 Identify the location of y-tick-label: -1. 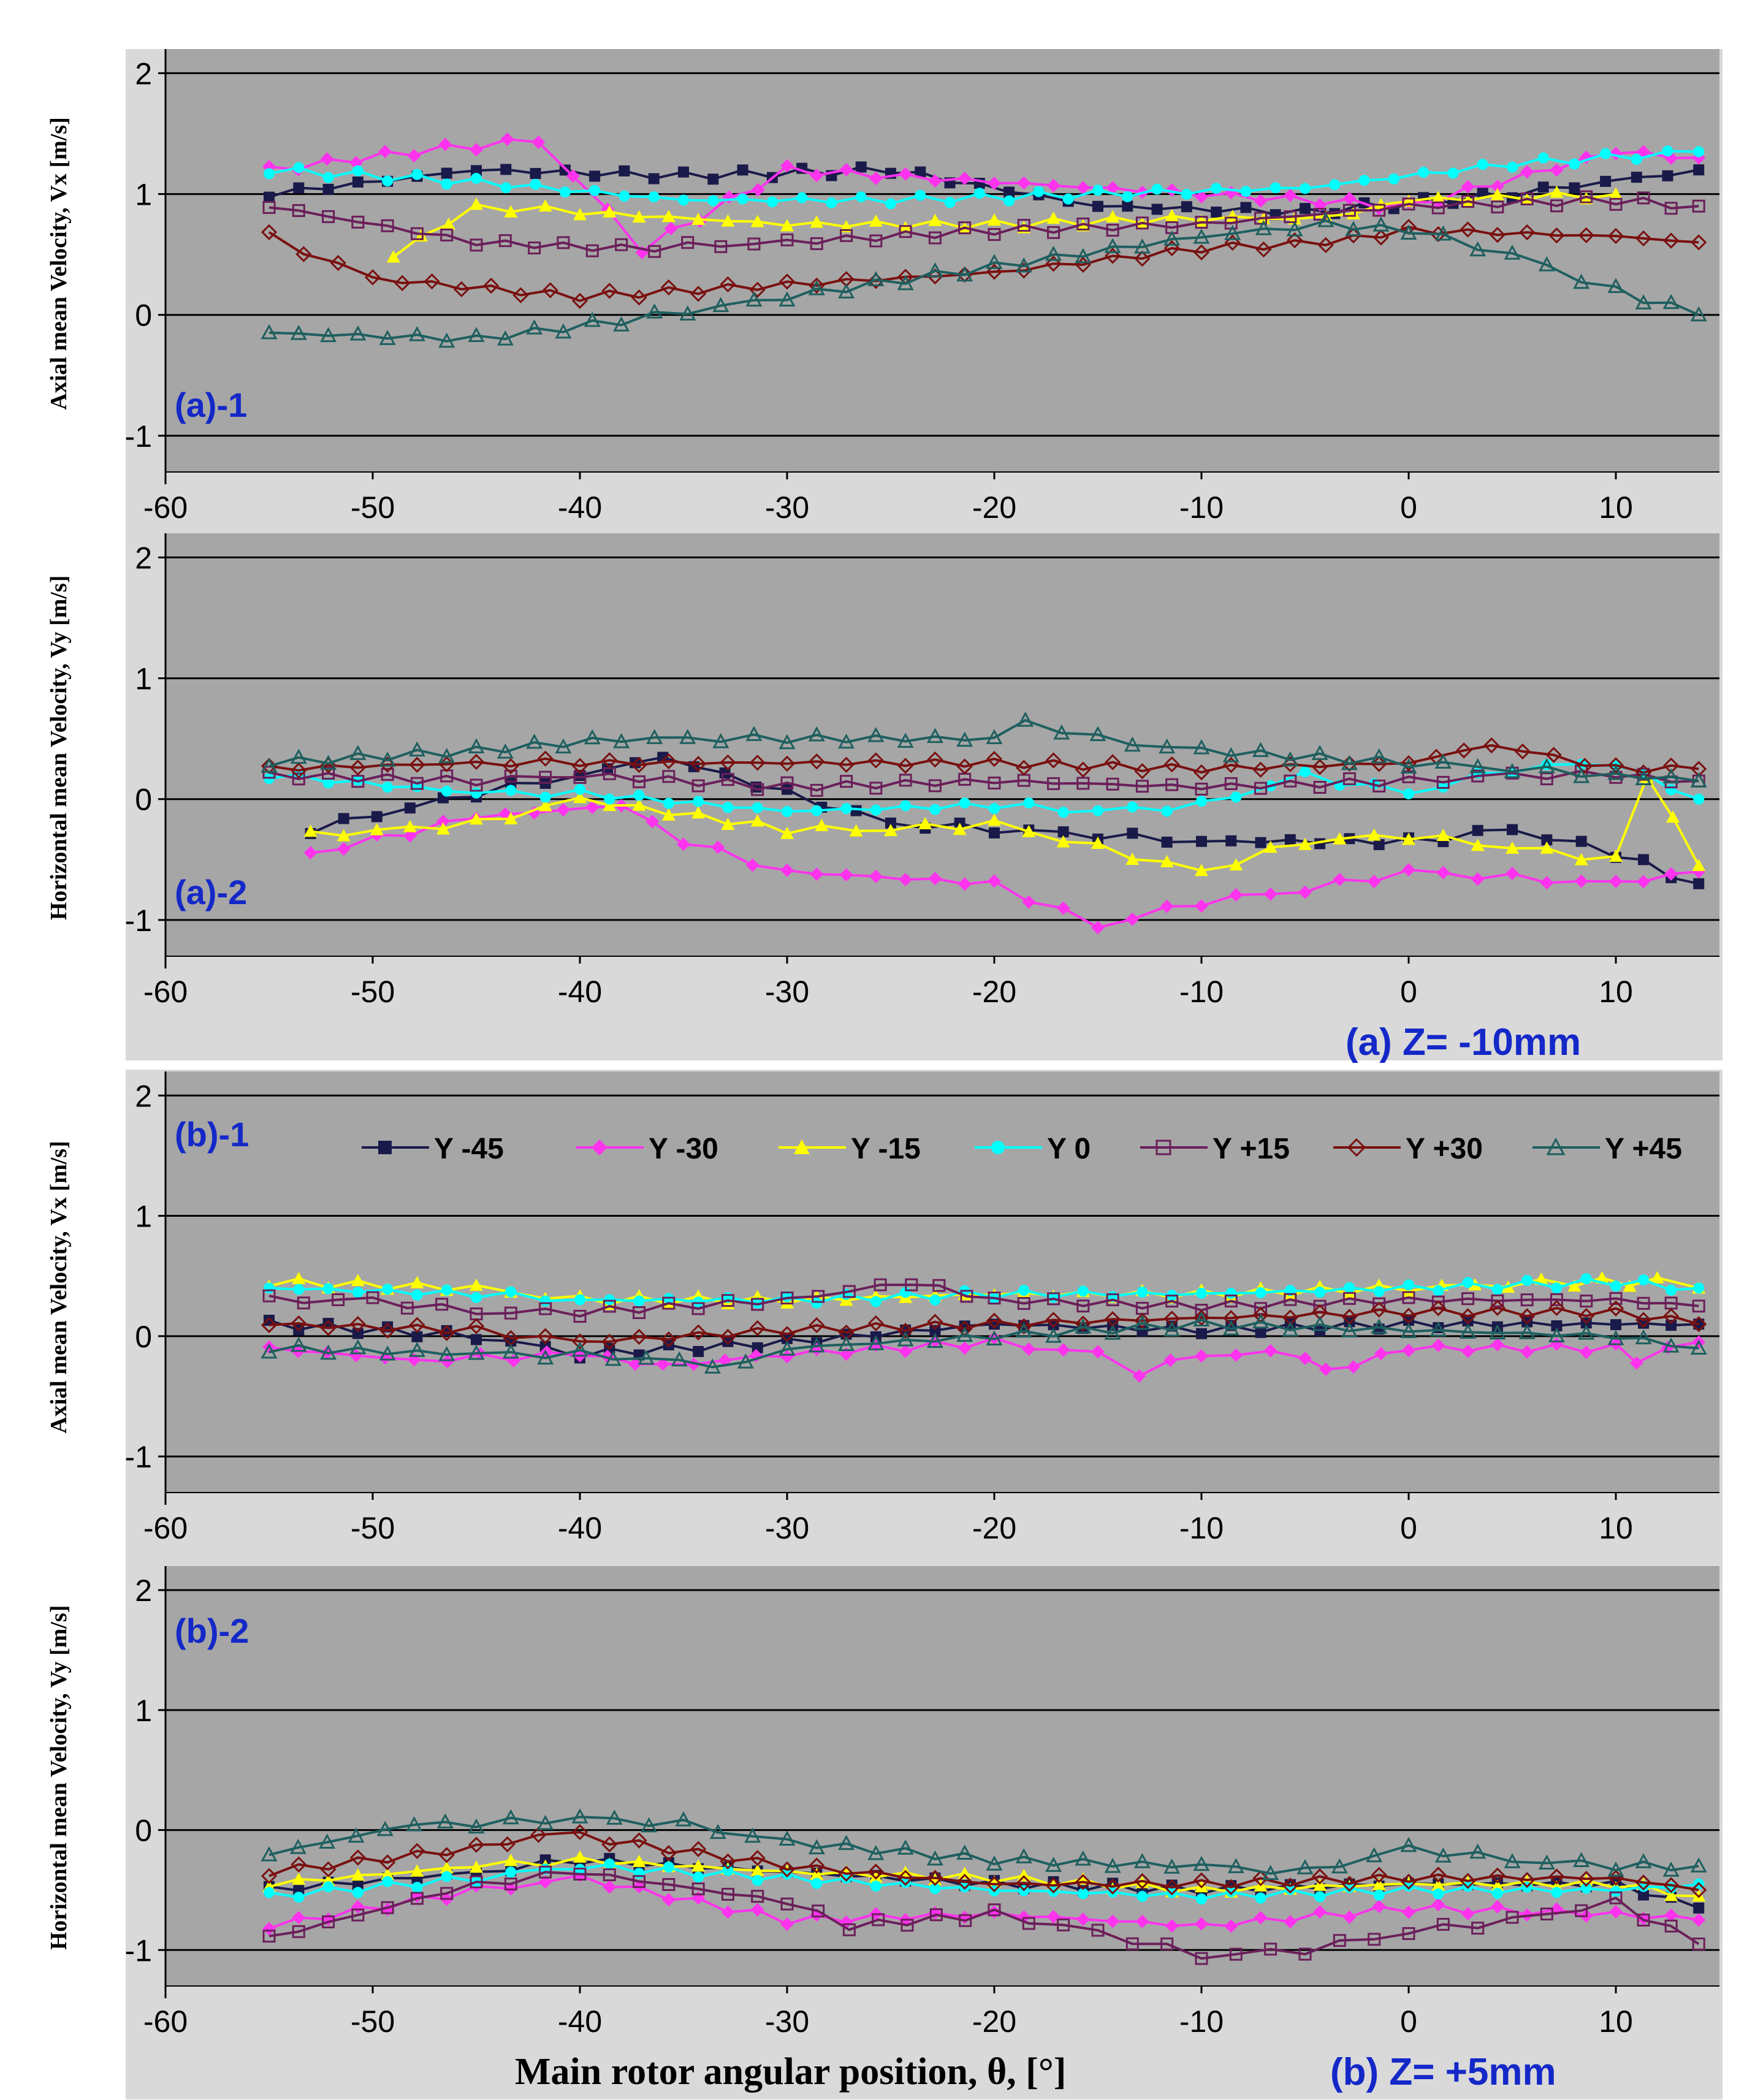
(138, 1951).